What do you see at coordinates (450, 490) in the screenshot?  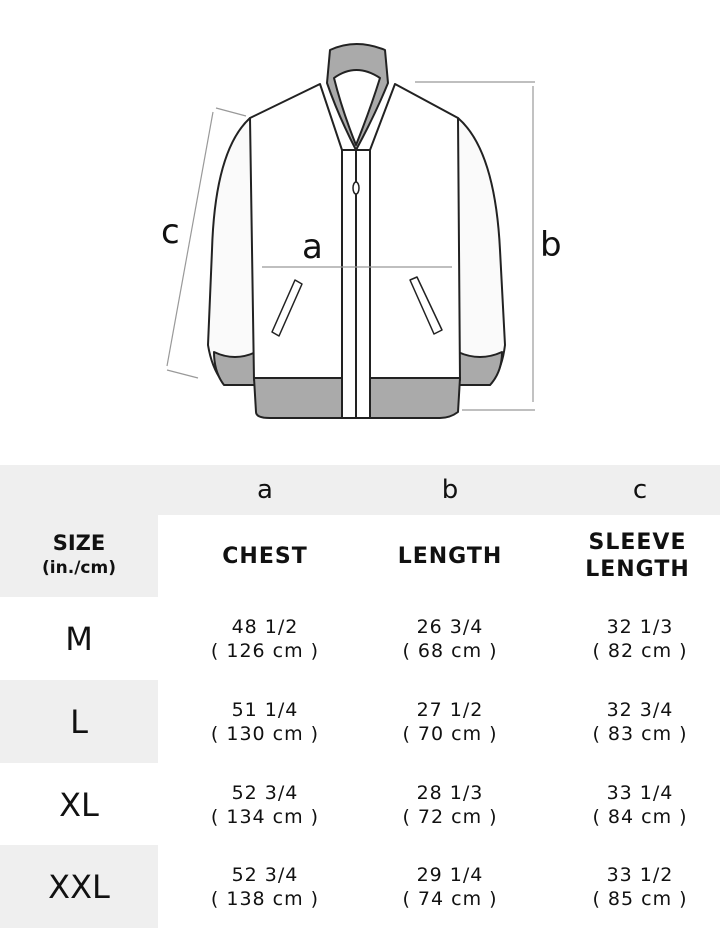 I see `column-letter-b: b` at bounding box center [450, 490].